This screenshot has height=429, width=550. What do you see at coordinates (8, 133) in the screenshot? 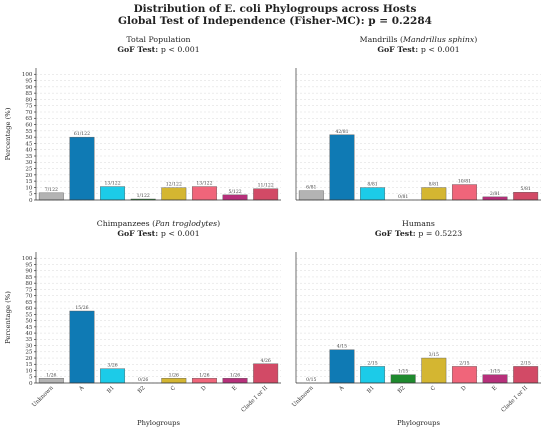
I see `y-axis-label: Percentage (%)` at bounding box center [8, 133].